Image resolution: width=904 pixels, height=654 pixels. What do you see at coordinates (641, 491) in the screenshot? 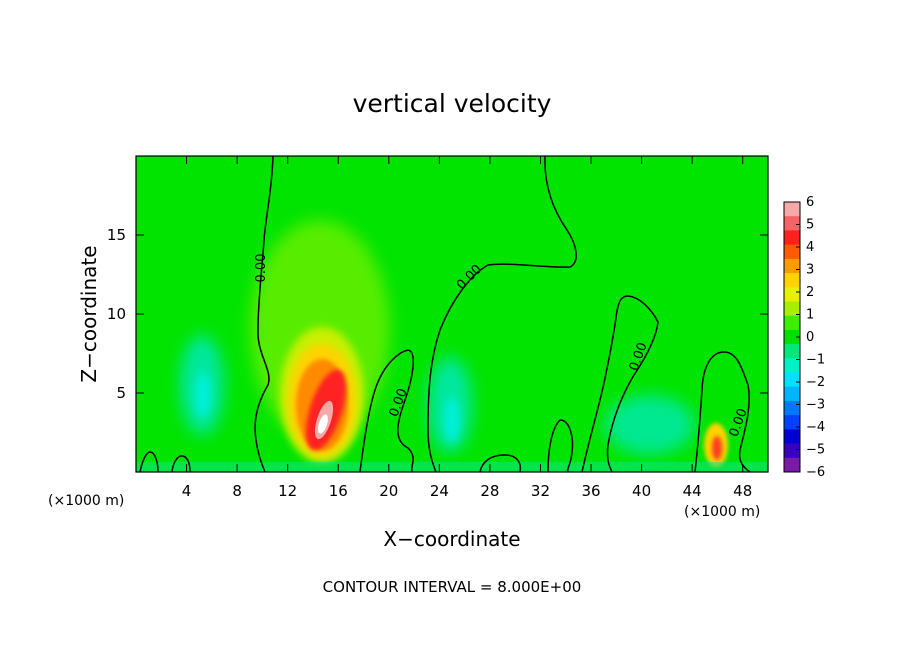
I see `x-tick-label: 40` at bounding box center [641, 491].